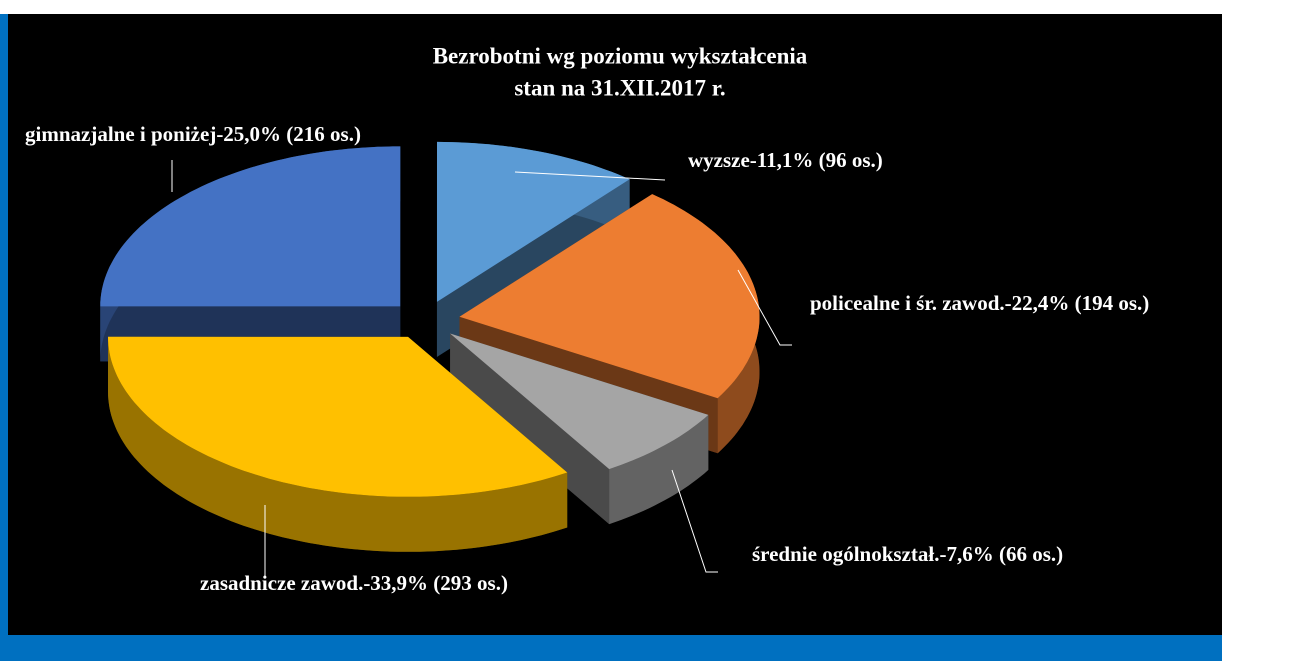 The image size is (1291, 661). Describe the element at coordinates (620, 55) in the screenshot. I see `chart-title: Bezrobotni wg poziomu wykształcenia` at that location.